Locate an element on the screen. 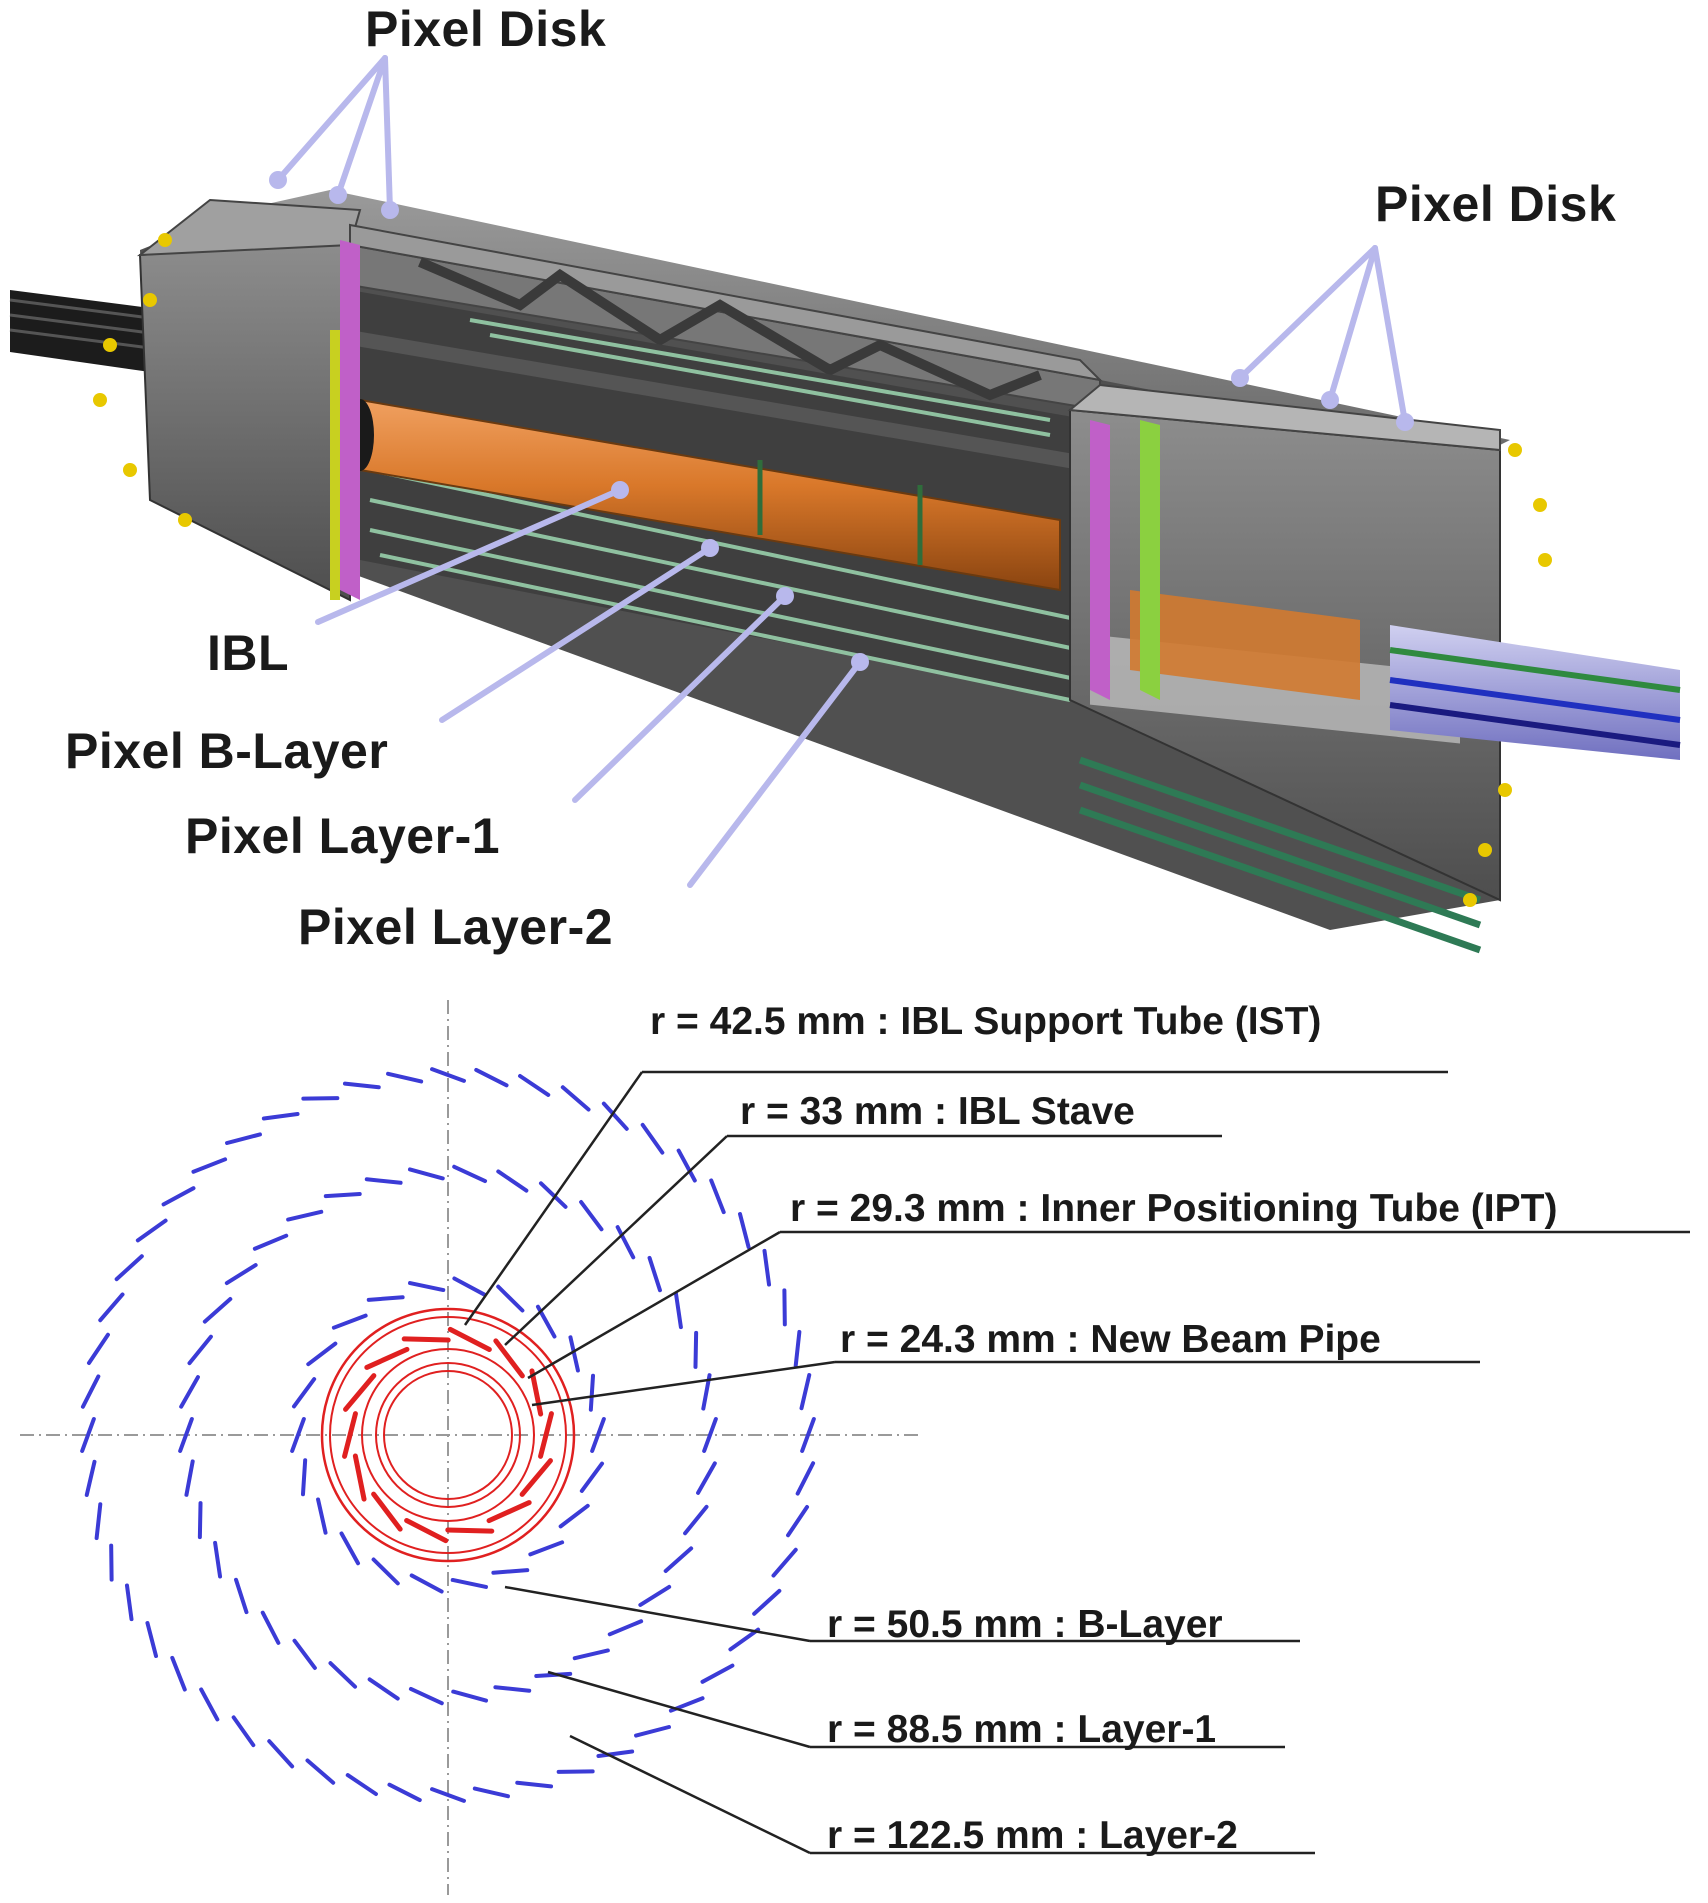 The image size is (1708, 1903). ist-circle is located at coordinates (448, 1435).